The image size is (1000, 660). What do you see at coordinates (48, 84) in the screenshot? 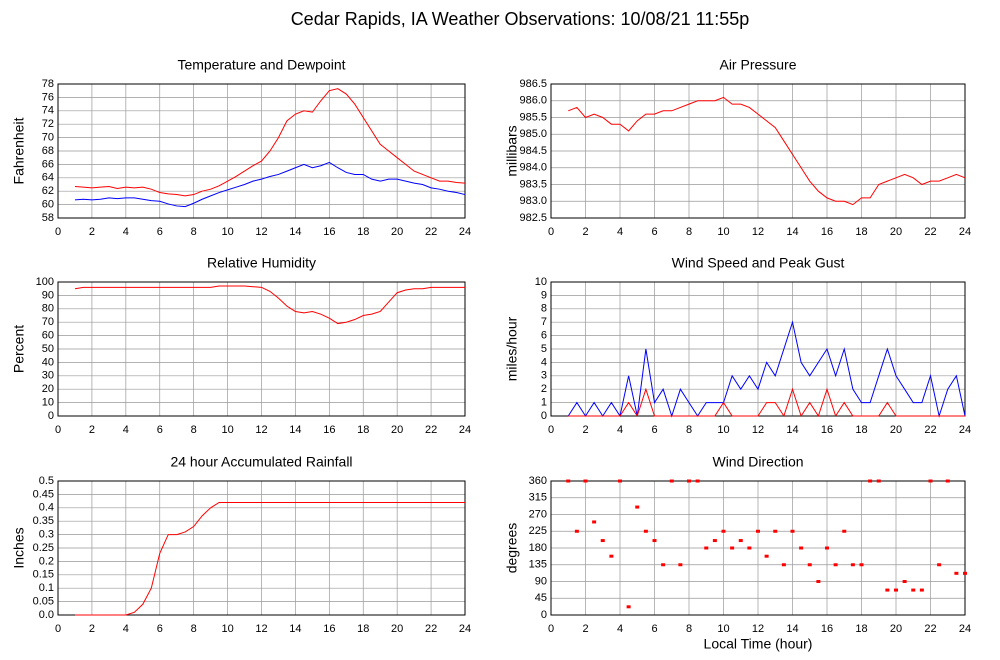
I see `y-tick-label: 78` at bounding box center [48, 84].